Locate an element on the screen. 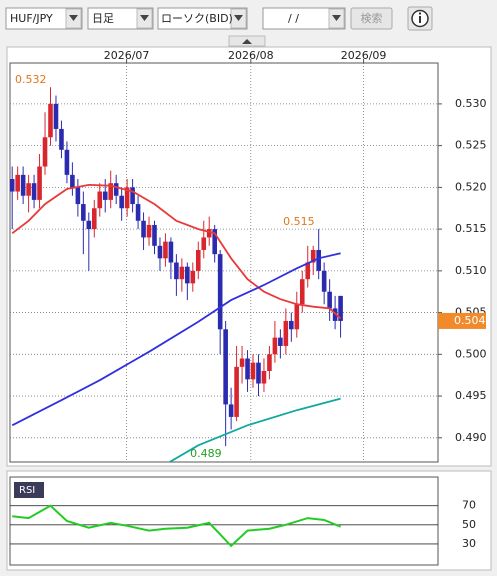 The height and width of the screenshot is (576, 497). rsi-chart: 70 50 30 RSI is located at coordinates (243, 516).